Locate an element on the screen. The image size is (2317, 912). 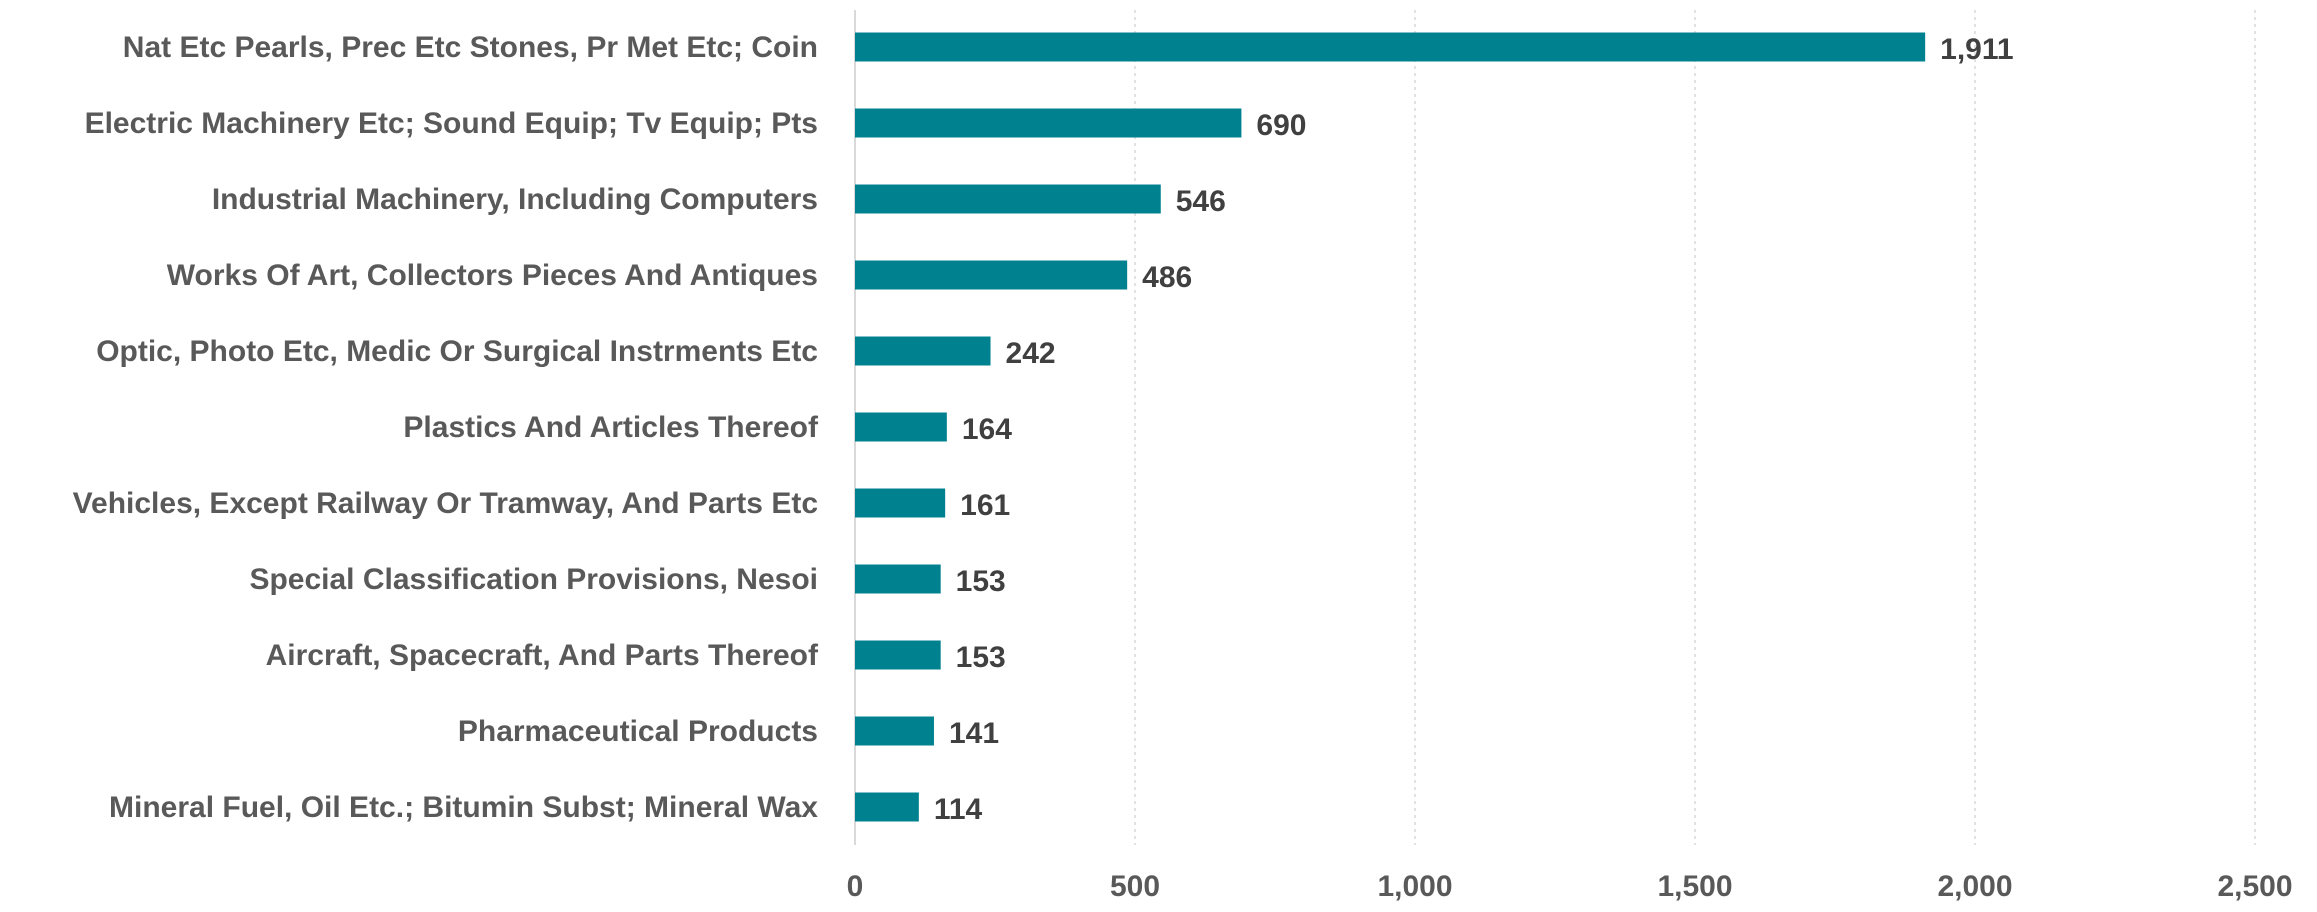
x-axis-ticks: 0 500 1,000 1,500 2,000 2,500 is located at coordinates (1570, 886).